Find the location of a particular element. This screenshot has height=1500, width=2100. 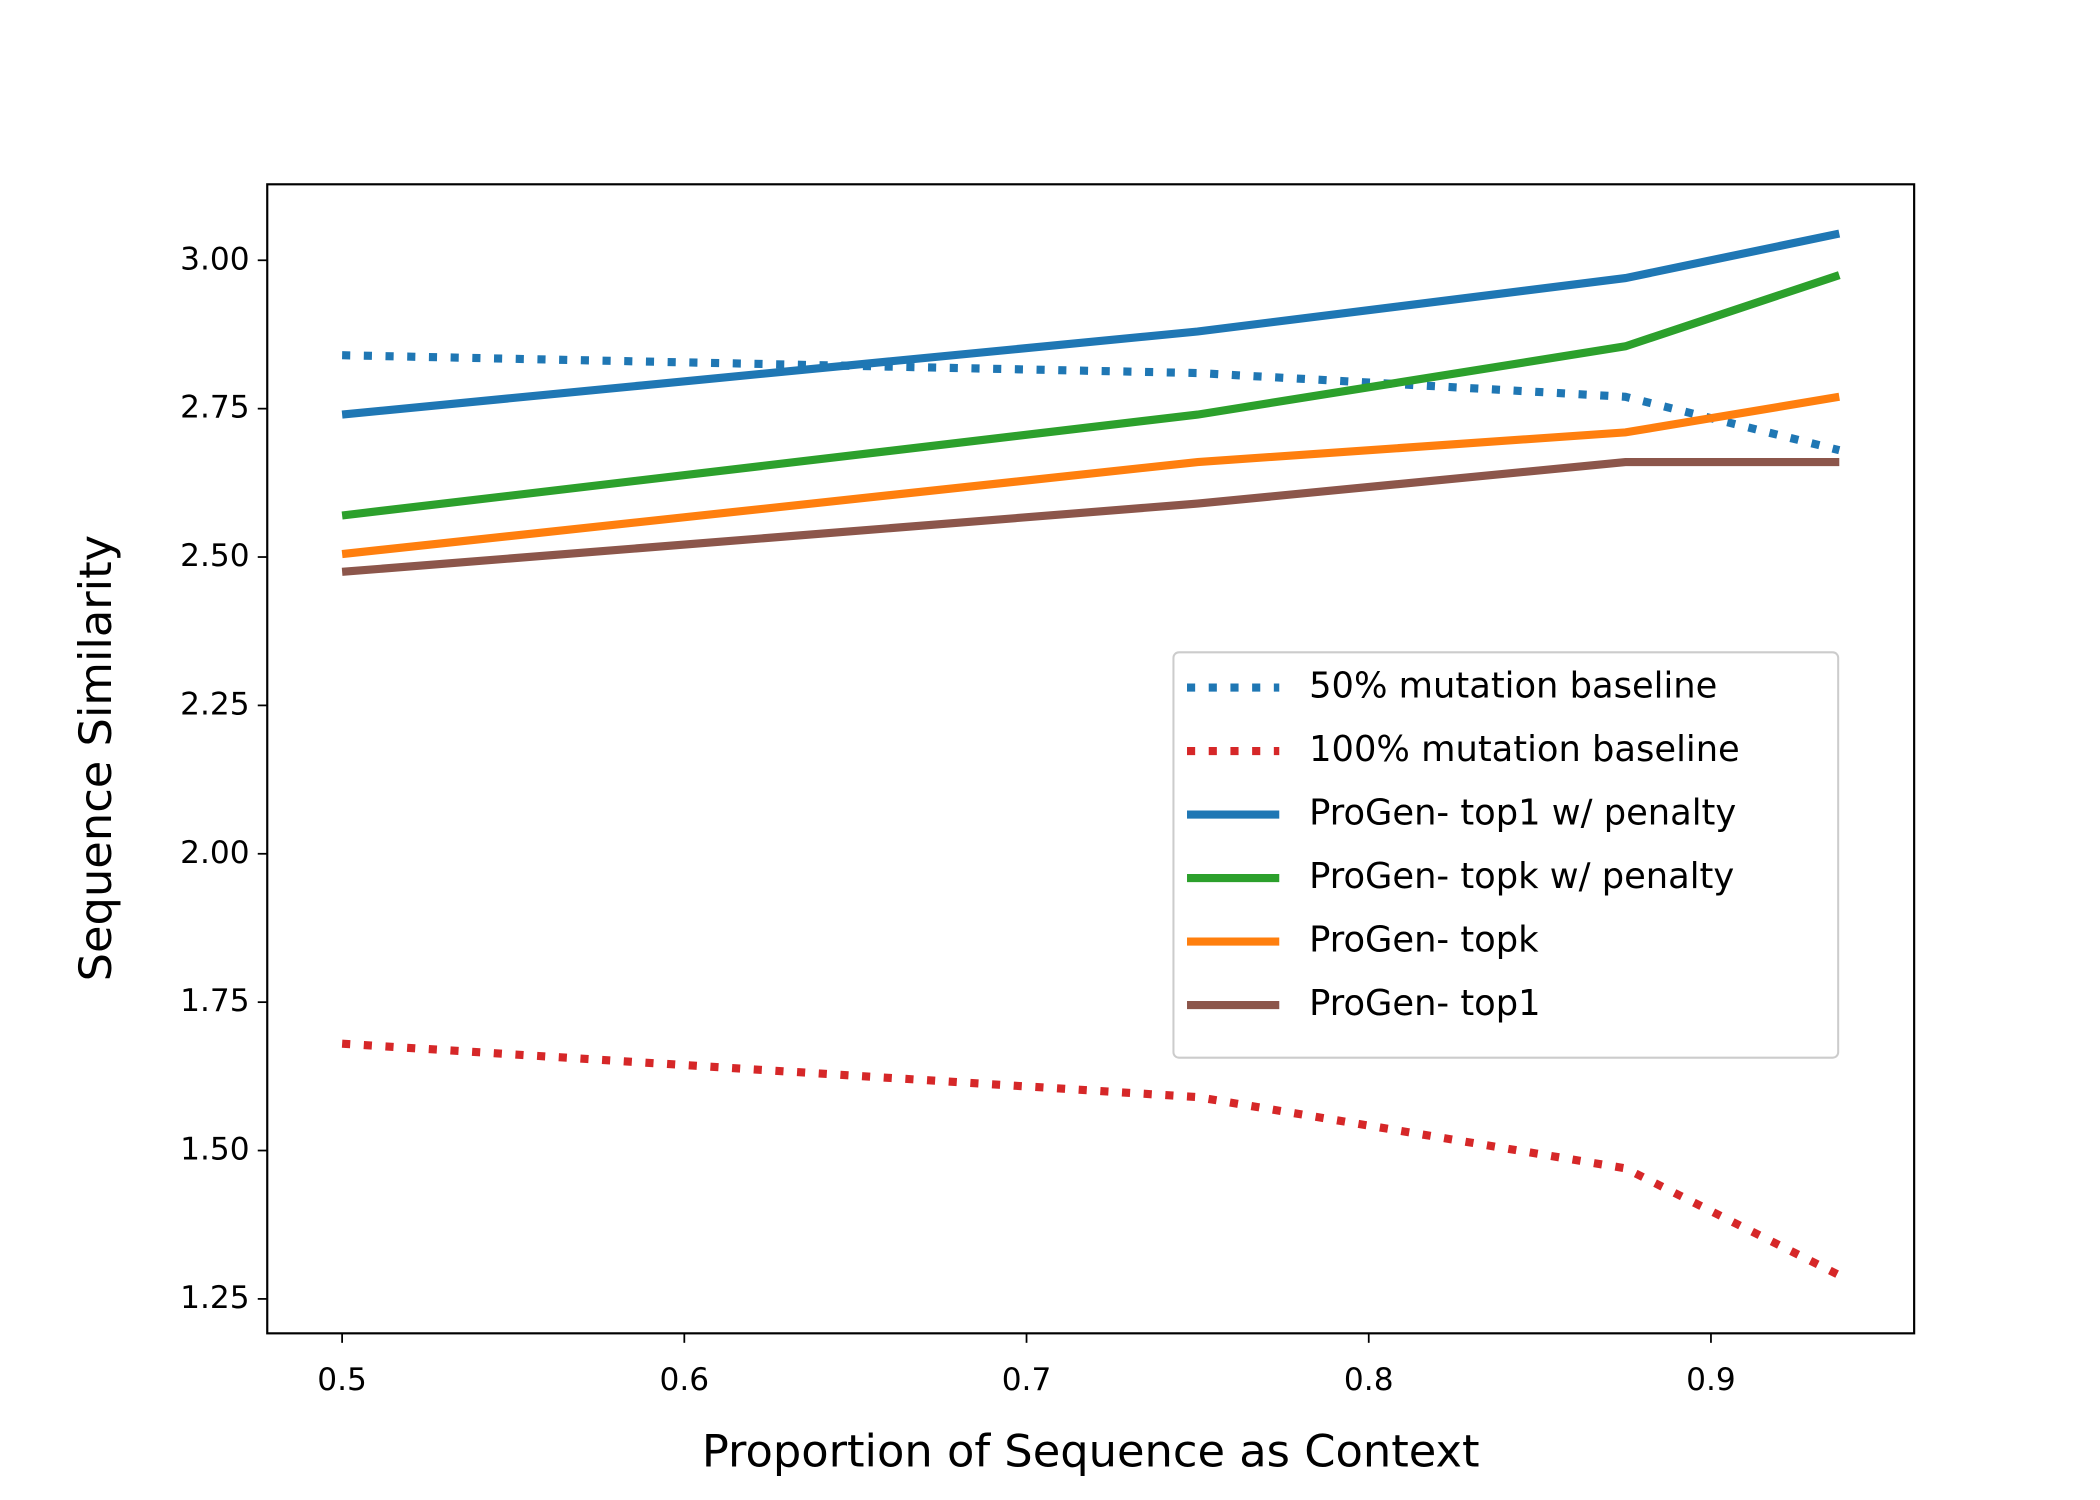

legend-label: ProGen- top1 is located at coordinates (1424, 1003).